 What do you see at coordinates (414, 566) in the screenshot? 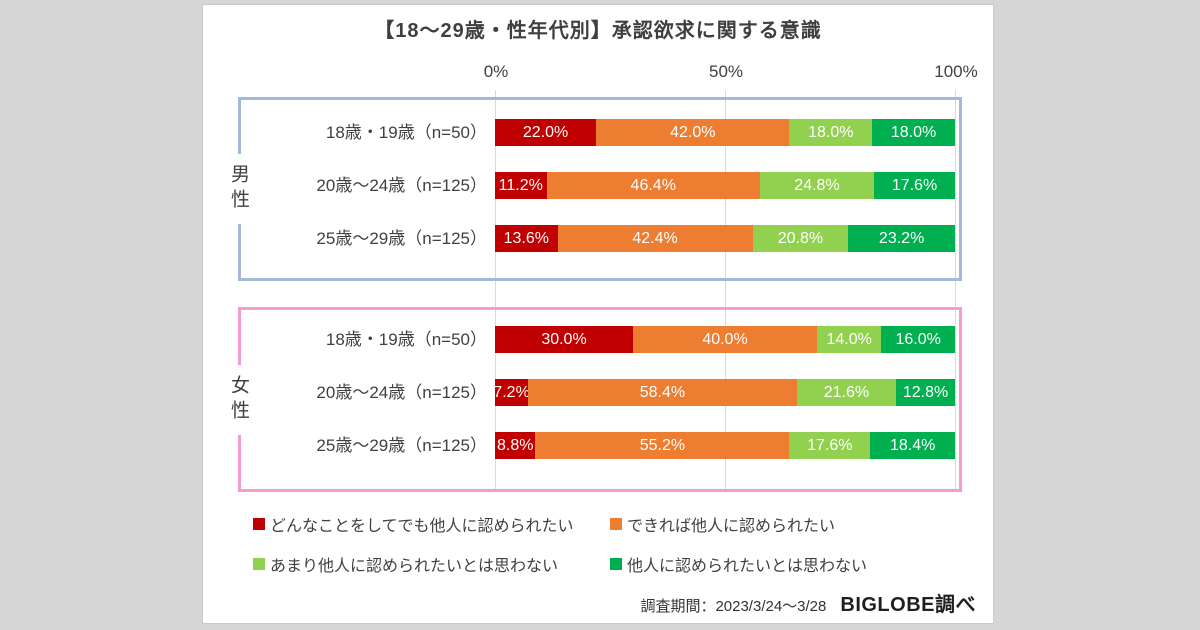
I see `legend-label: あまり他人に認められたいとは思わない` at bounding box center [414, 566].